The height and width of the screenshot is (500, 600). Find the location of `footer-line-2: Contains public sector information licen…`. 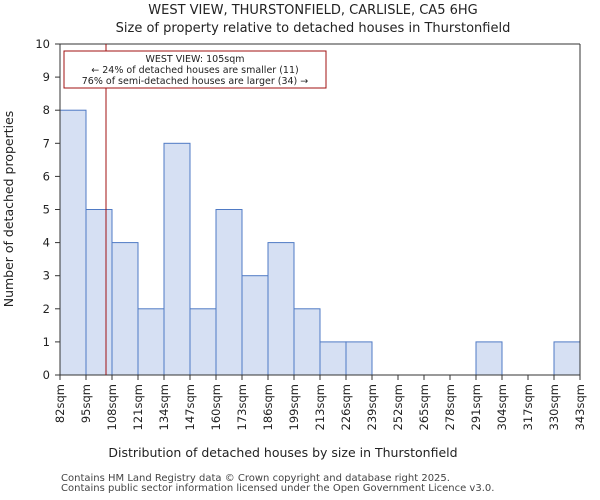

footer-line-2: Contains public sector information licen… is located at coordinates (278, 488).